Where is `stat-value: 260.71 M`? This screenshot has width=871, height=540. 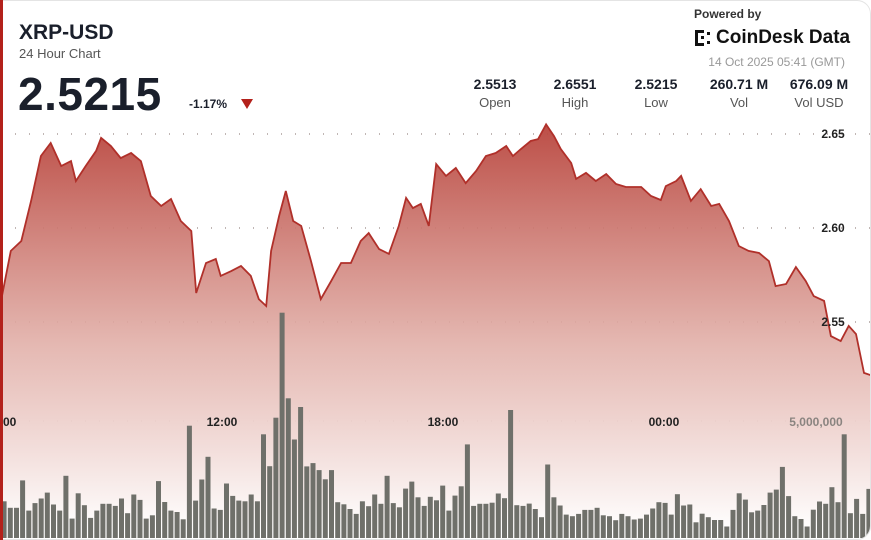
stat-value: 260.71 M is located at coordinates (739, 84).